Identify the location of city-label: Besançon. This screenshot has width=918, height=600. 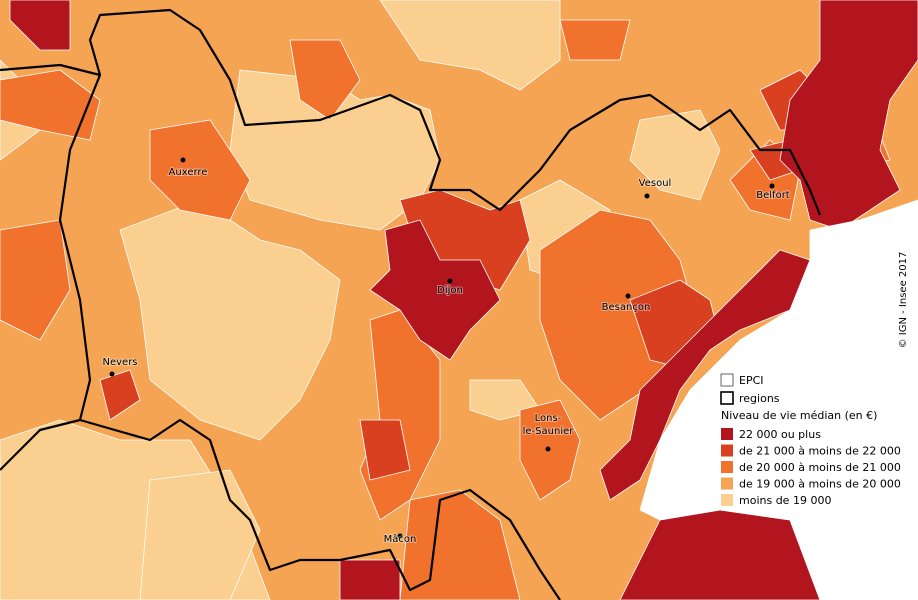
(626, 307).